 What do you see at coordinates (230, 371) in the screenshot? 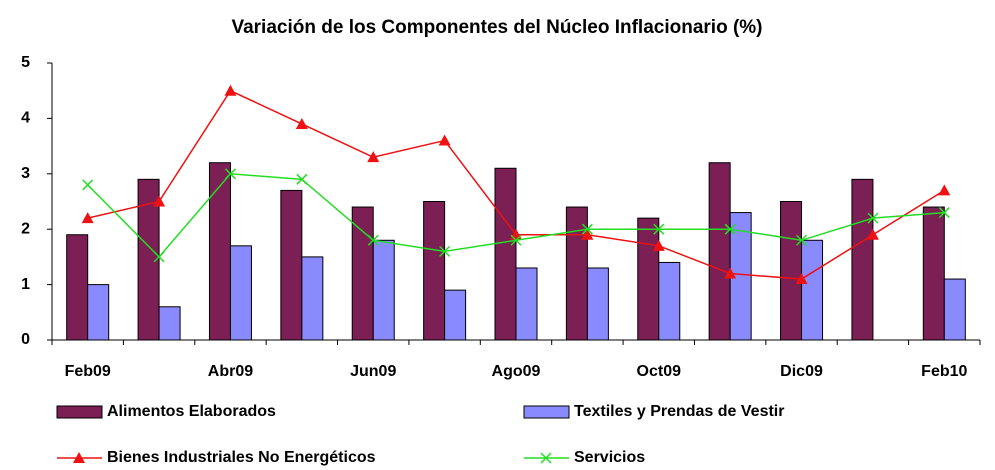
I see `x-tick-label: Abr09` at bounding box center [230, 371].